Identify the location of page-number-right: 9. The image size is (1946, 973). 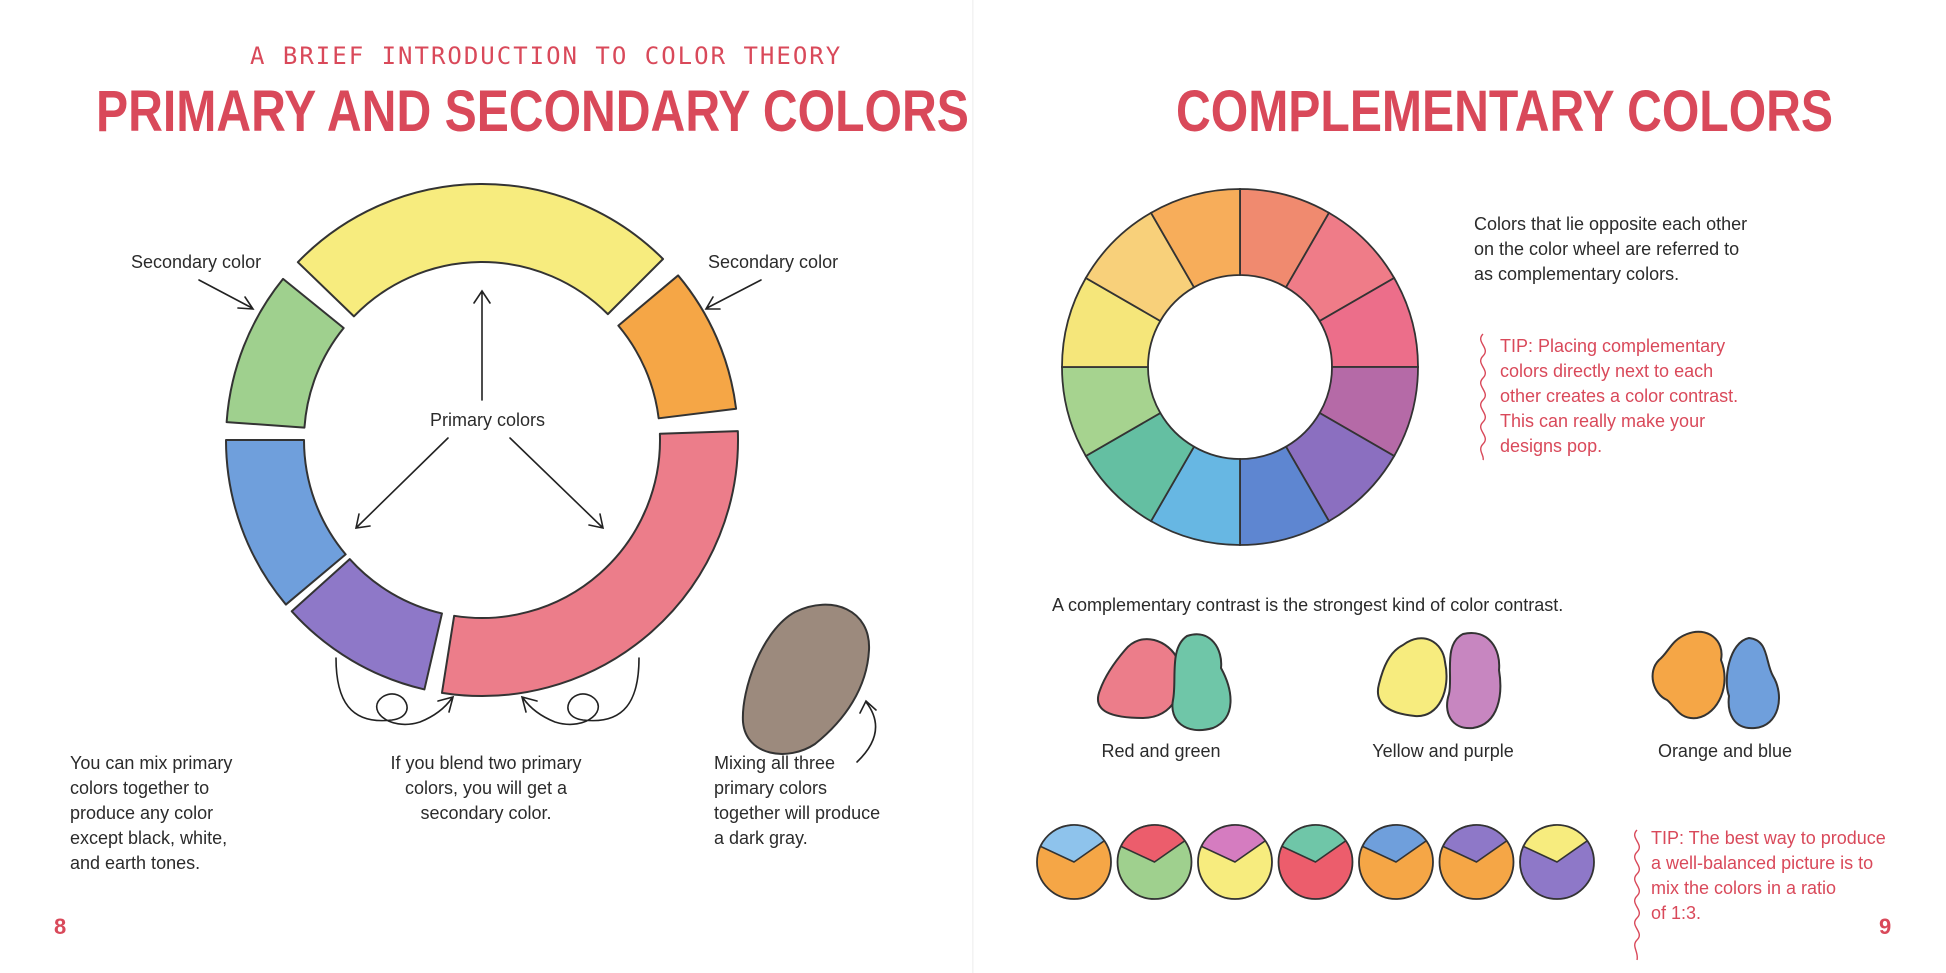
(1885, 926).